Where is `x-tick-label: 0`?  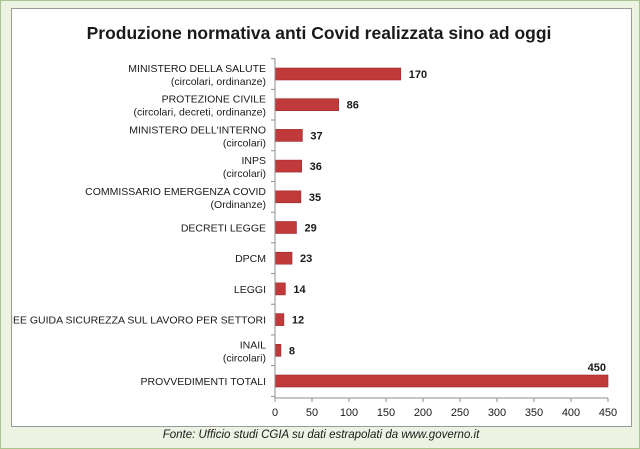
x-tick-label: 0 is located at coordinates (275, 413).